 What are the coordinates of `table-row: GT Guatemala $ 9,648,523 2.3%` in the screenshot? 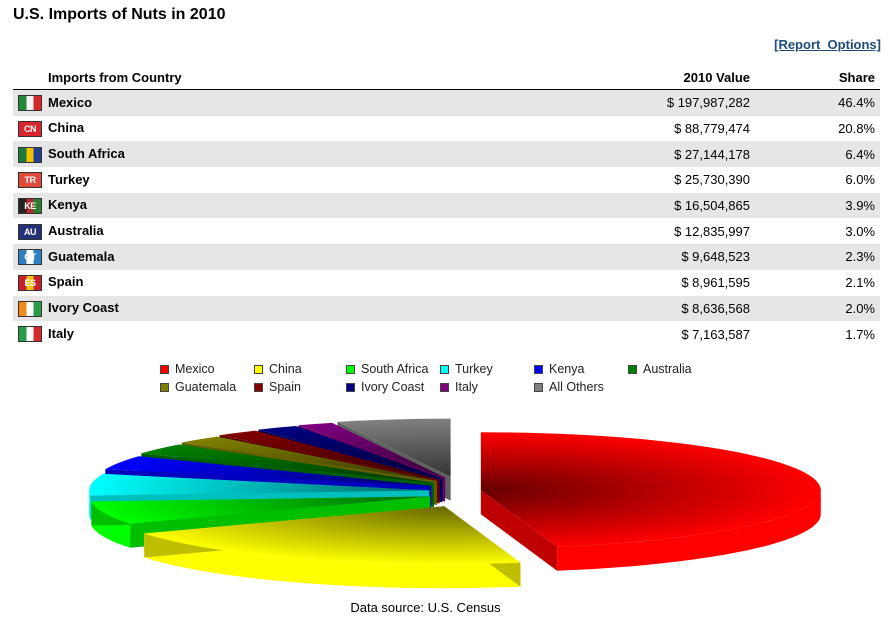 It's located at (446, 257).